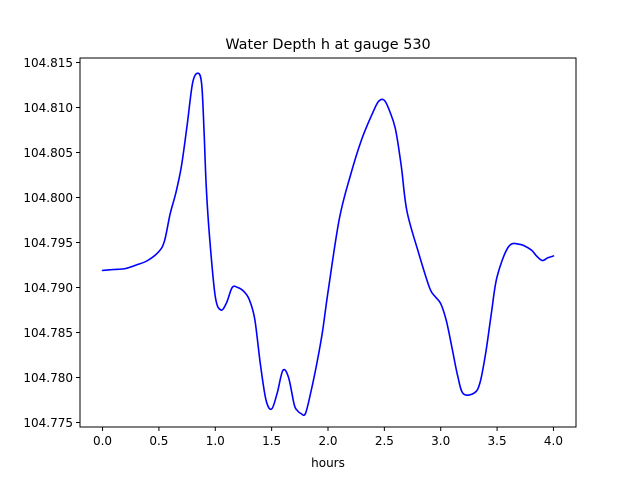 The image size is (640, 480). What do you see at coordinates (271, 441) in the screenshot?
I see `x-tick-label: 1.5` at bounding box center [271, 441].